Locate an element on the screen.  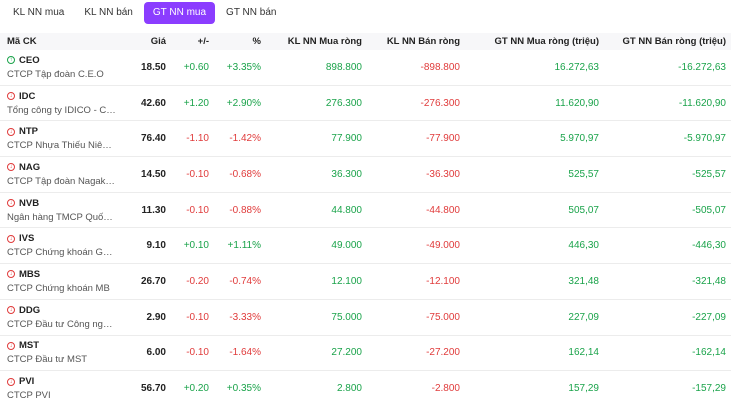
stock-code: IDC is located at coordinates (27, 96).